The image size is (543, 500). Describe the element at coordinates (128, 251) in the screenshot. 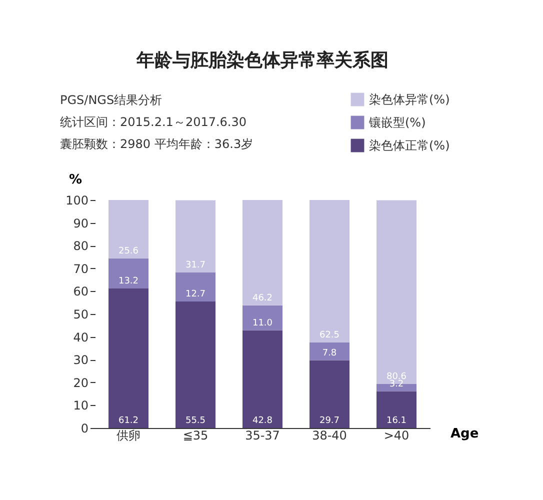

I see `data-label: 25.6` at that location.